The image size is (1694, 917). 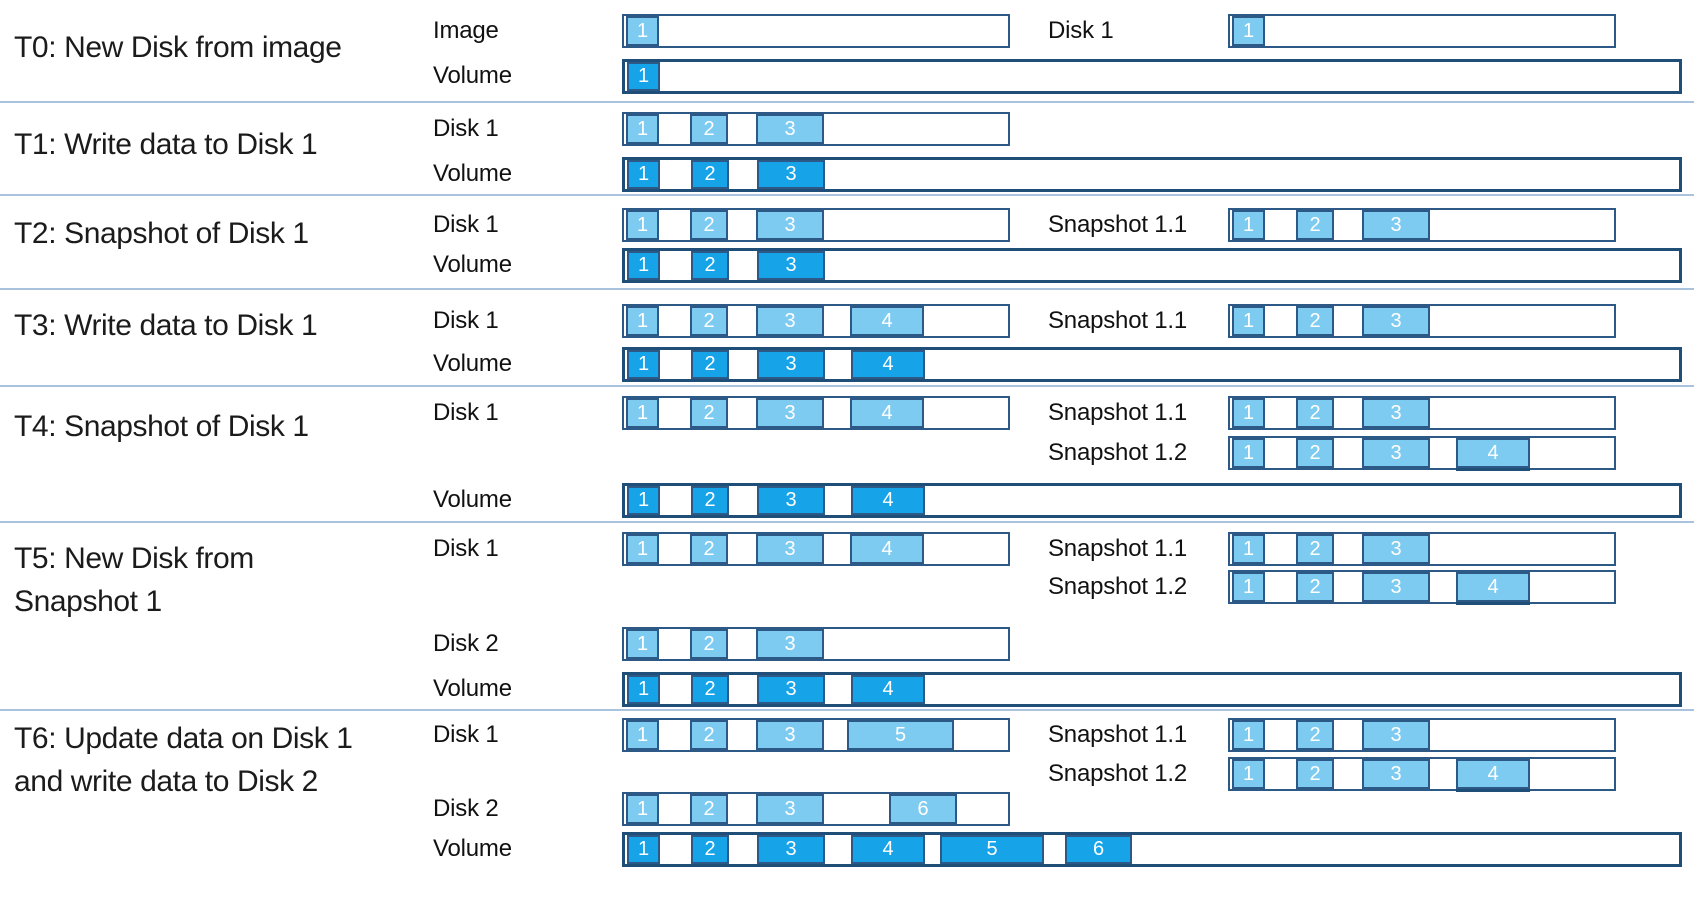 I want to click on row-title-line: T4: Snapshot of Disk 1, so click(x=161, y=426).